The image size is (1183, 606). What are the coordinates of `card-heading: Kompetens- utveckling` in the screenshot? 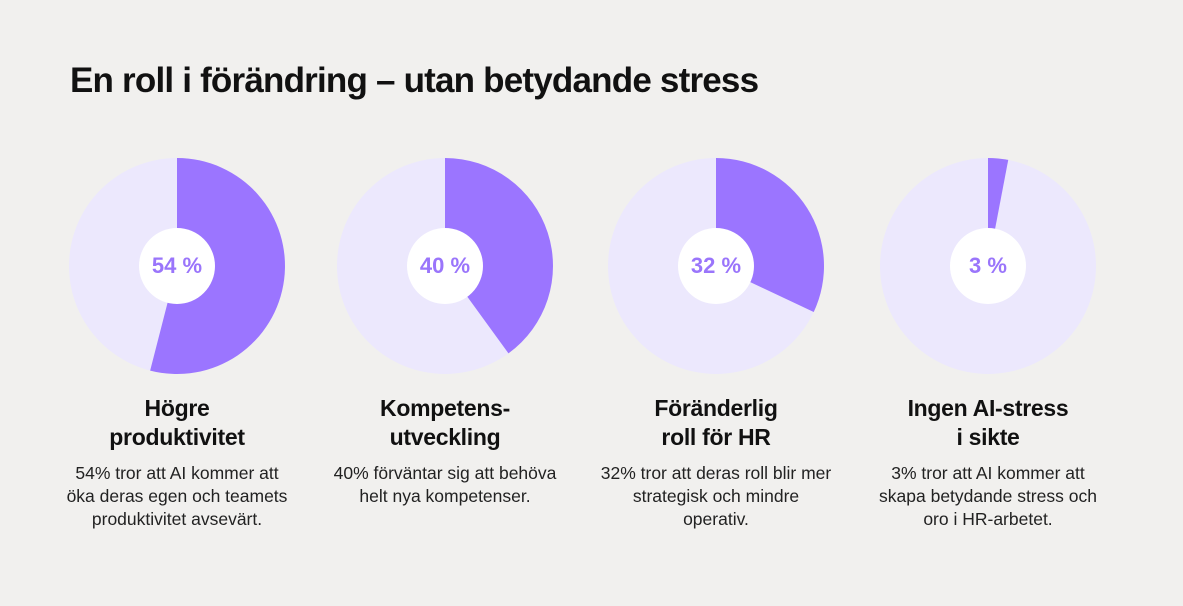 It's located at (445, 422).